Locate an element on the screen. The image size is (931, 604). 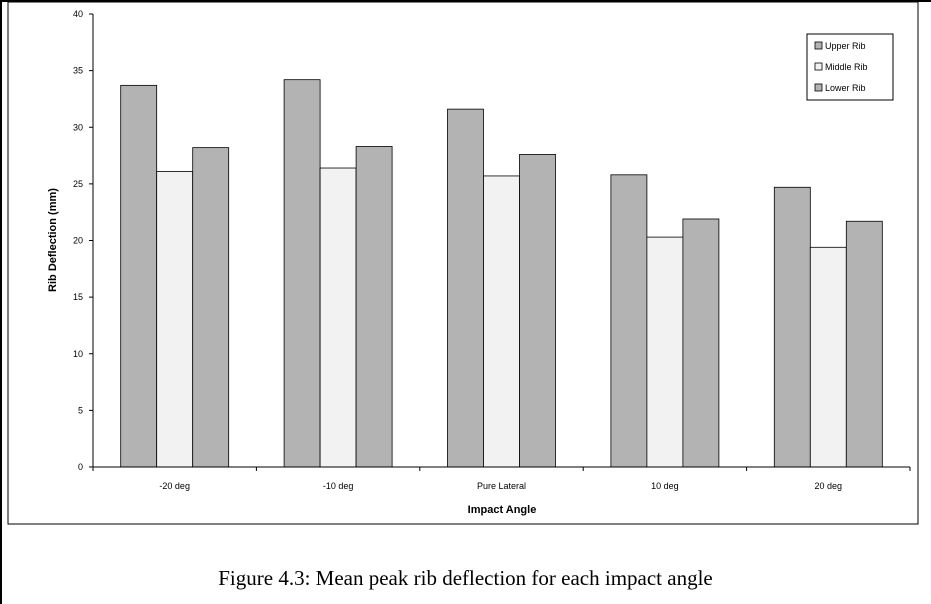
legend: Upper Rib Middle Rib Lower Rib is located at coordinates (850, 67).